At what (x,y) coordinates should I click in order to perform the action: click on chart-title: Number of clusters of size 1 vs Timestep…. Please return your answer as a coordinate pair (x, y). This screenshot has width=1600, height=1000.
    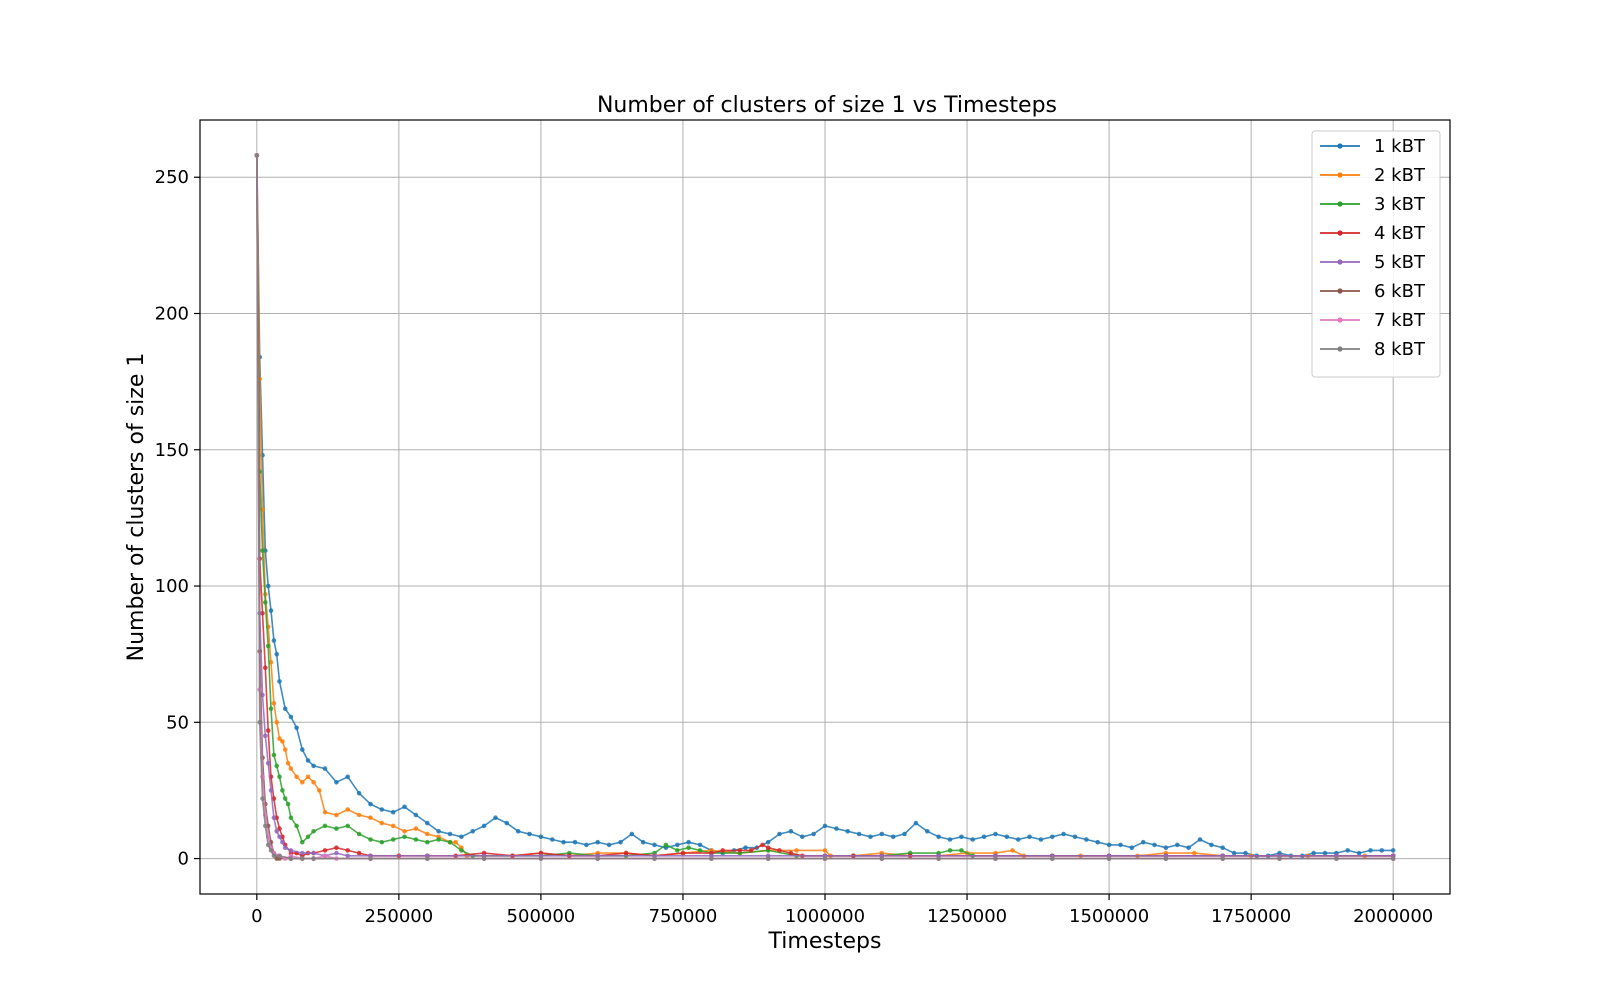
    Looking at the image, I should click on (827, 105).